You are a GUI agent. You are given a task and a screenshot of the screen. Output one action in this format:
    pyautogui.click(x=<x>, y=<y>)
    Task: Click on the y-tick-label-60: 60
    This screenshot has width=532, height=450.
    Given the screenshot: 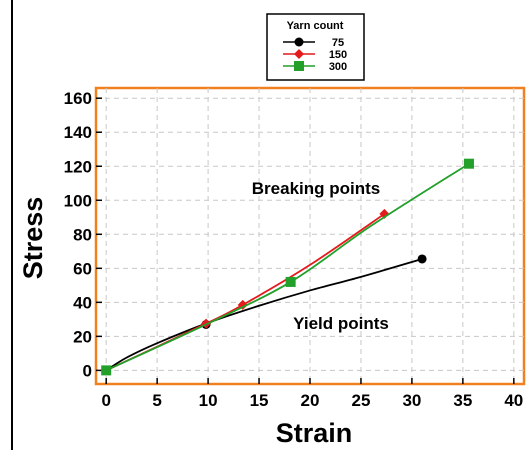 What is the action you would take?
    pyautogui.click(x=82, y=268)
    